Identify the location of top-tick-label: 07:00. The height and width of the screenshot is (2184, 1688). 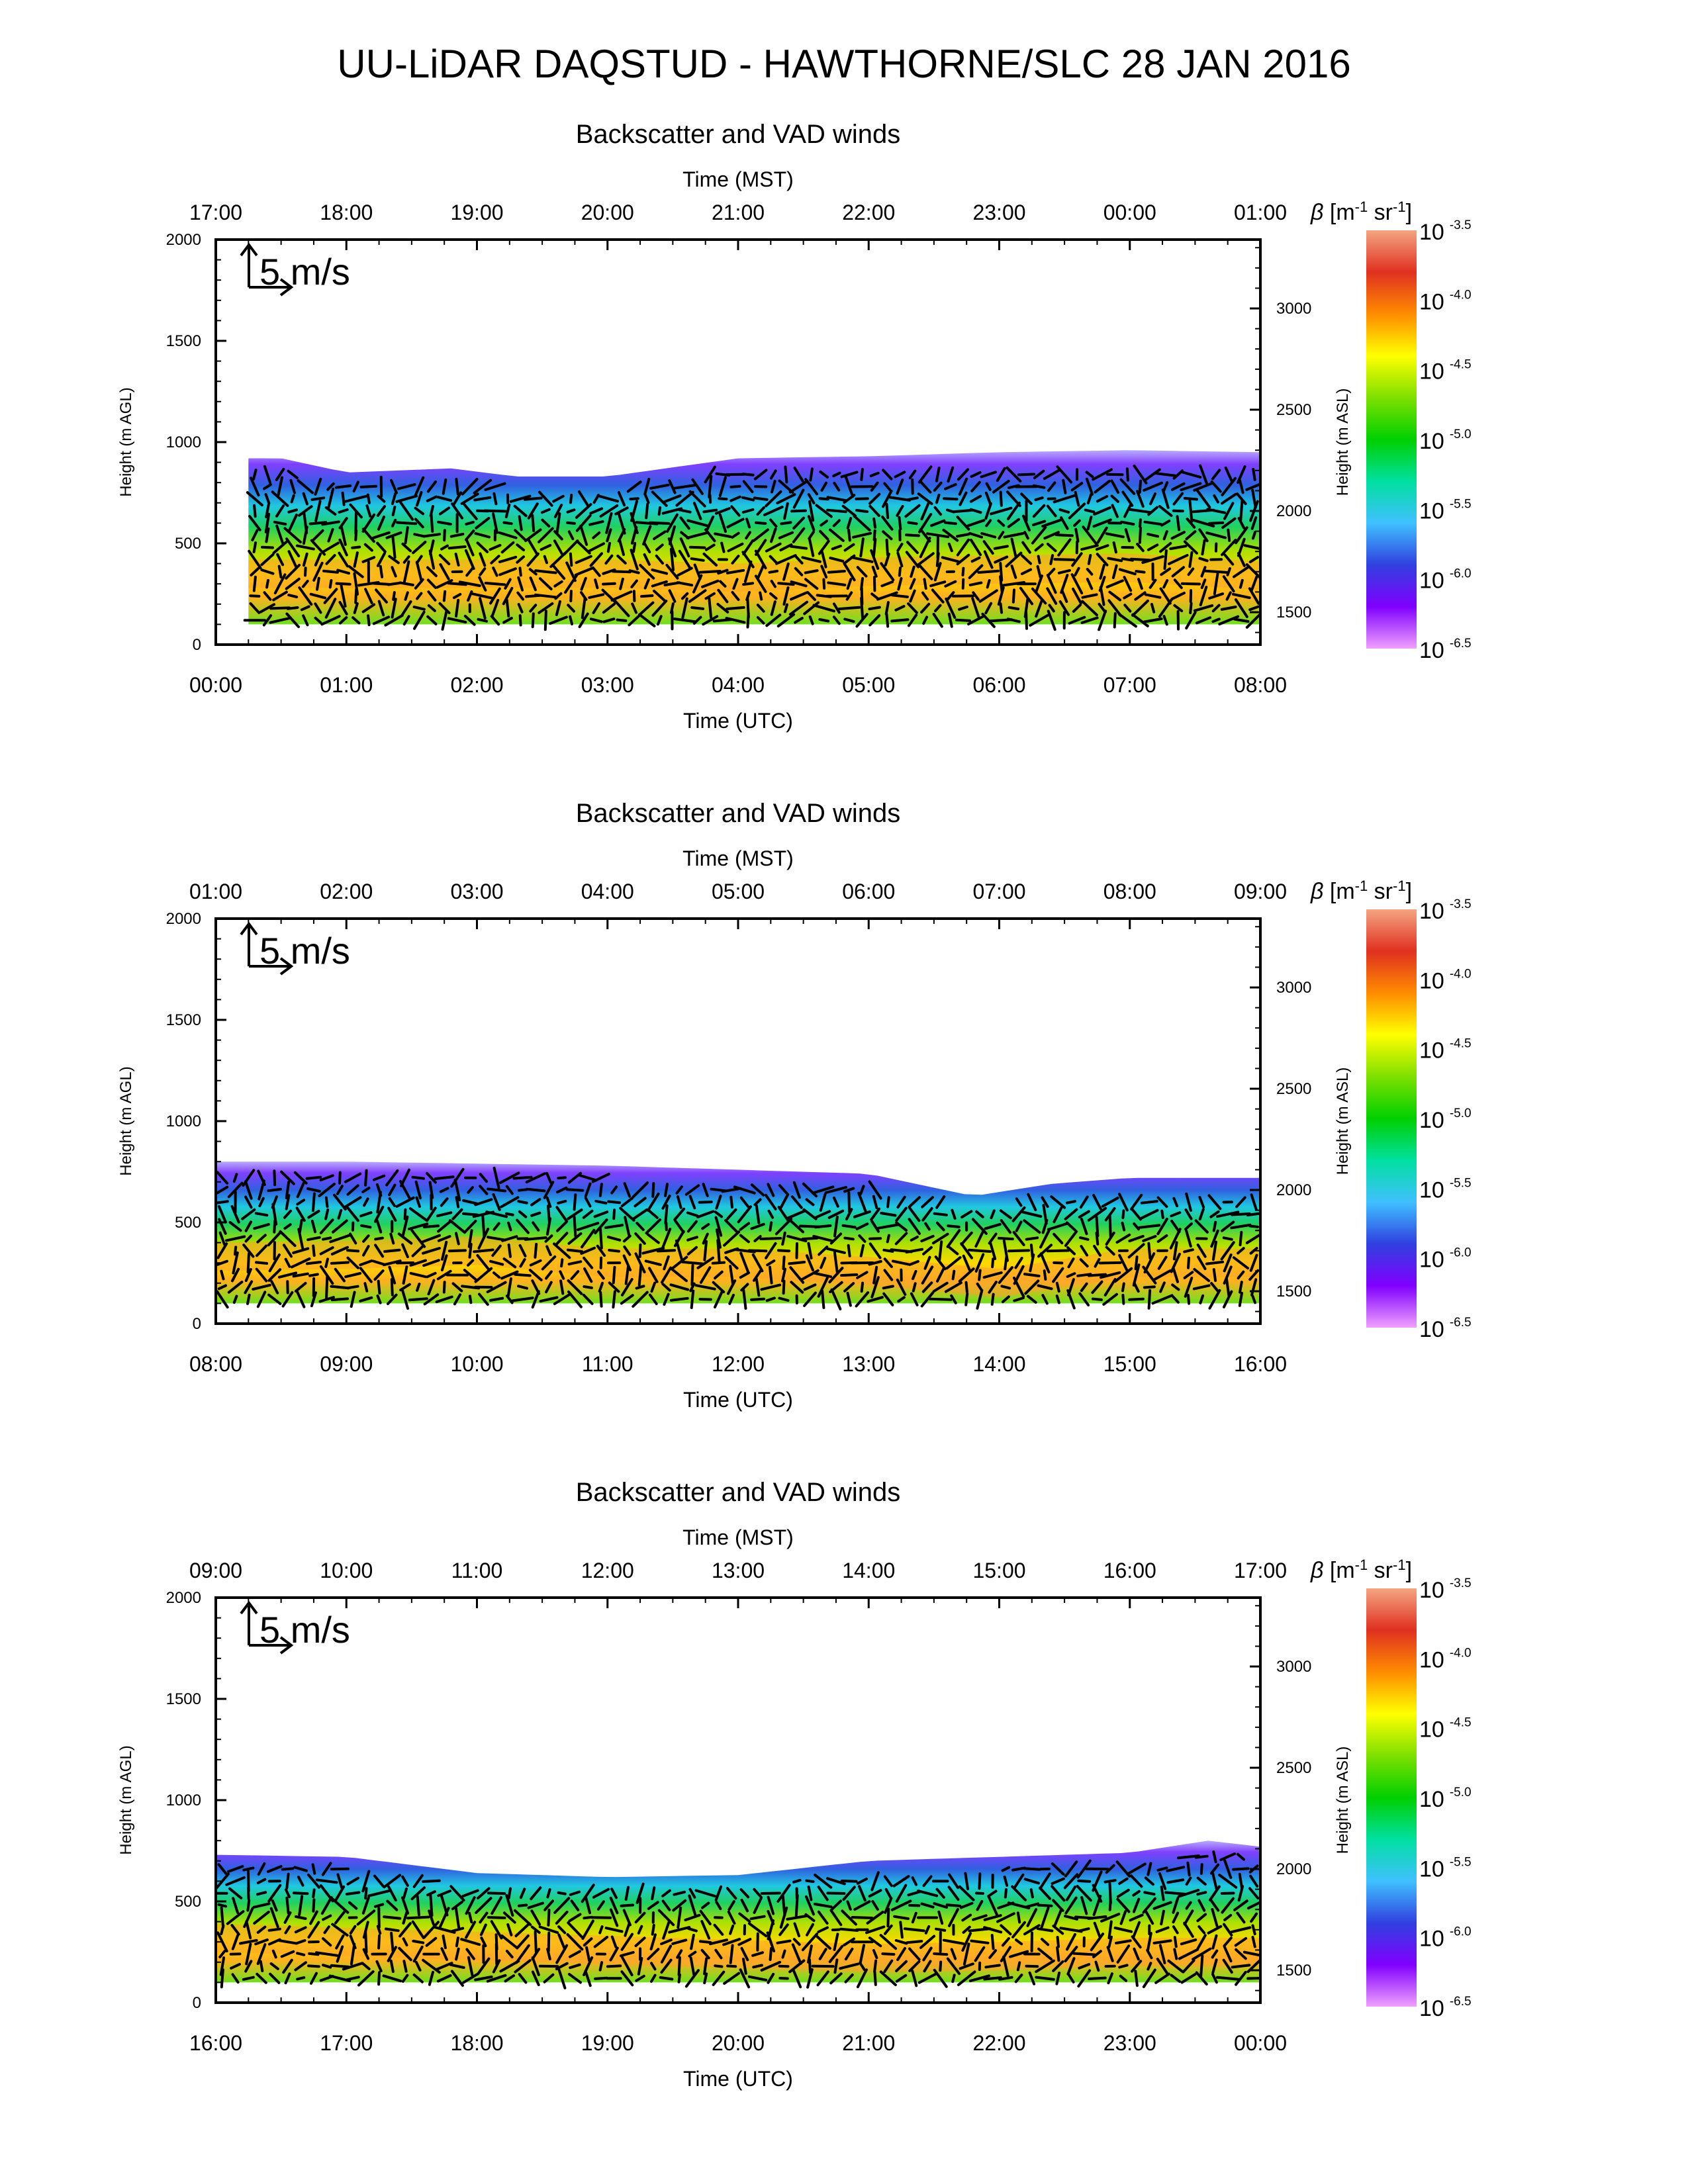
(998, 892).